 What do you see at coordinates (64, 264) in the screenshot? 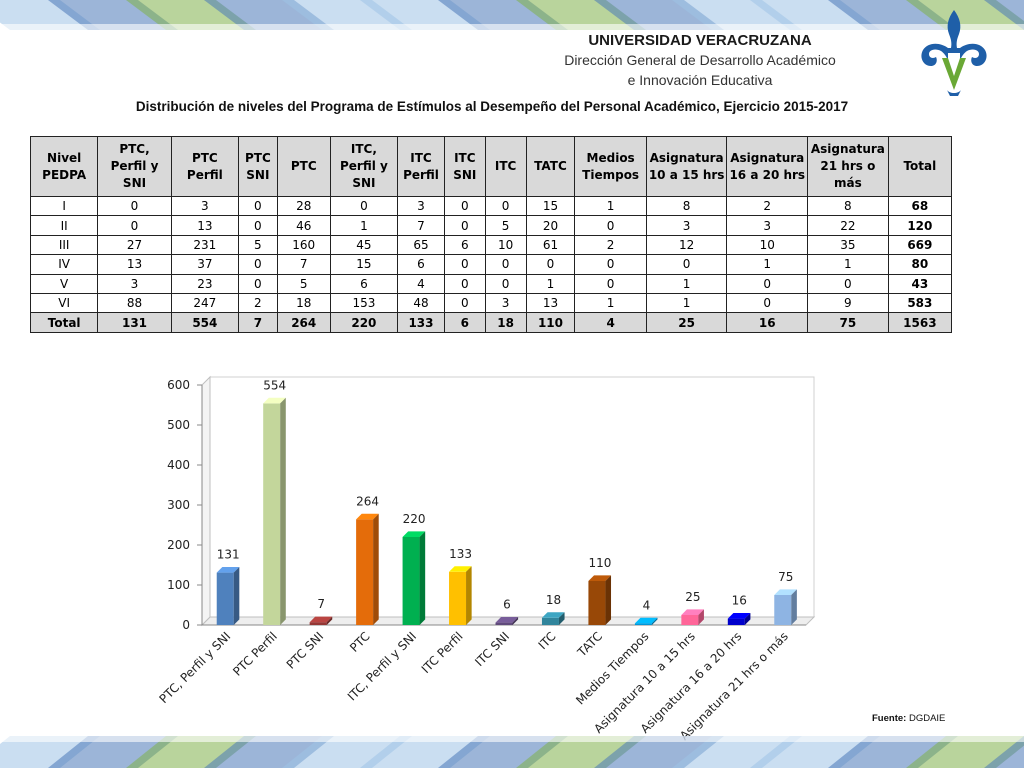
I see `table-cell: IV` at bounding box center [64, 264].